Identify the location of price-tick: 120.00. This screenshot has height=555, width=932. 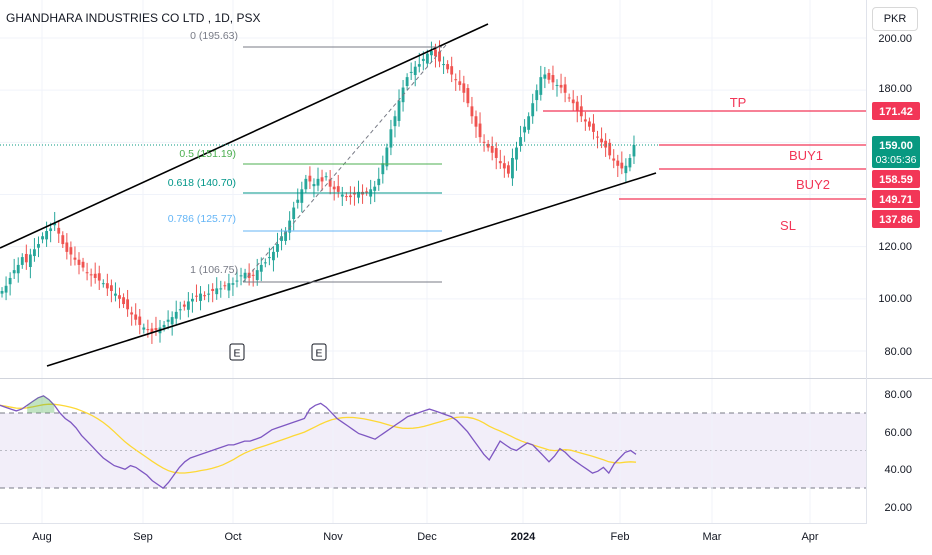
(895, 247).